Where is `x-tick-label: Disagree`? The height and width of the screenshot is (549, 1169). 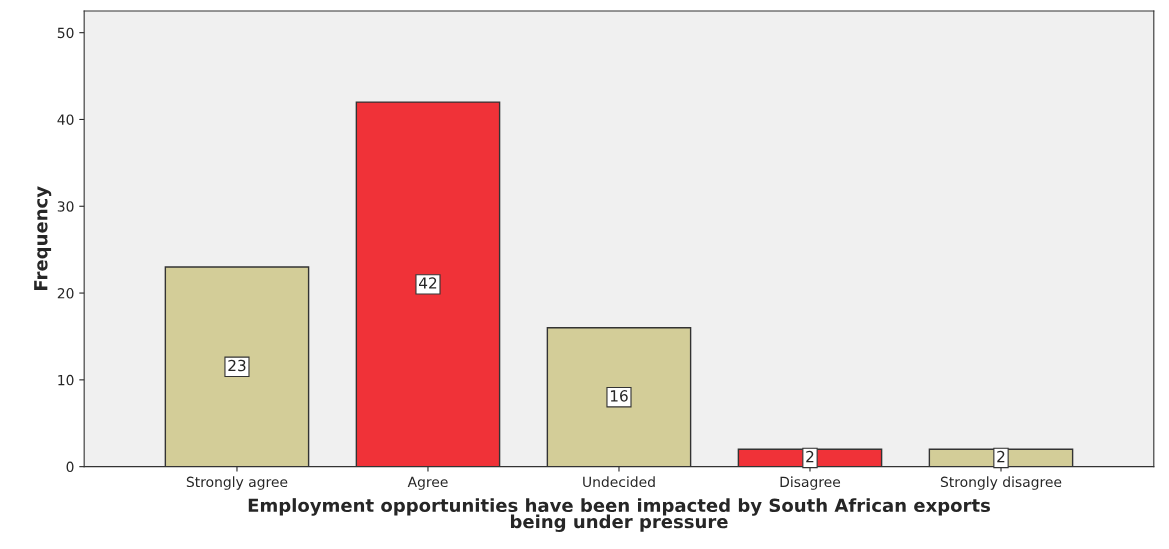
x-tick-label: Disagree is located at coordinates (810, 483).